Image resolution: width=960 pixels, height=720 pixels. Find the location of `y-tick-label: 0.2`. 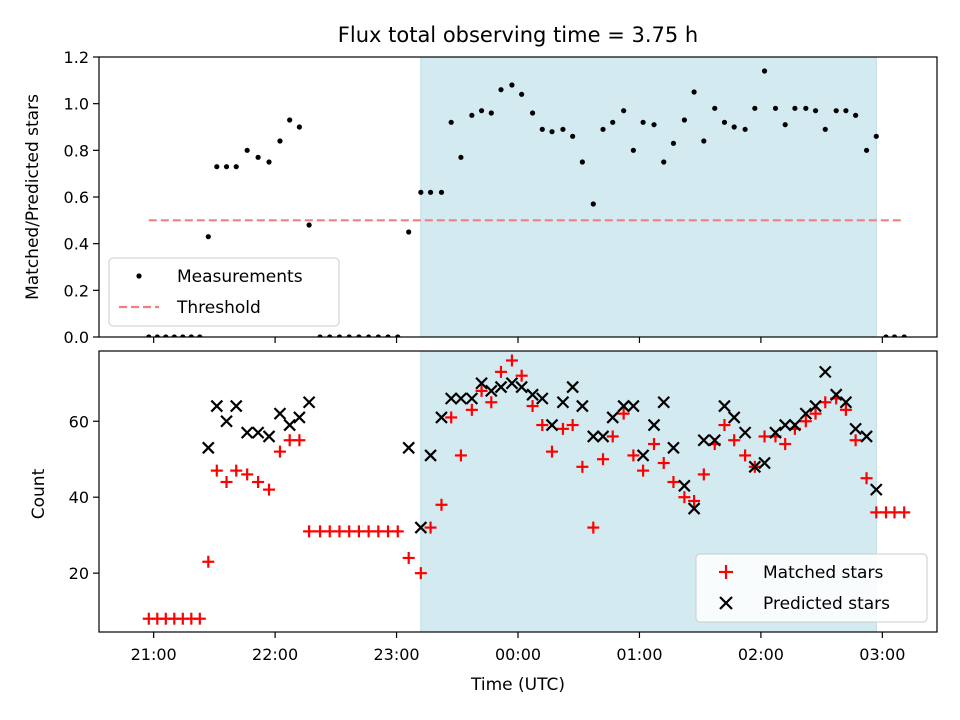

y-tick-label: 0.2 is located at coordinates (76, 290).